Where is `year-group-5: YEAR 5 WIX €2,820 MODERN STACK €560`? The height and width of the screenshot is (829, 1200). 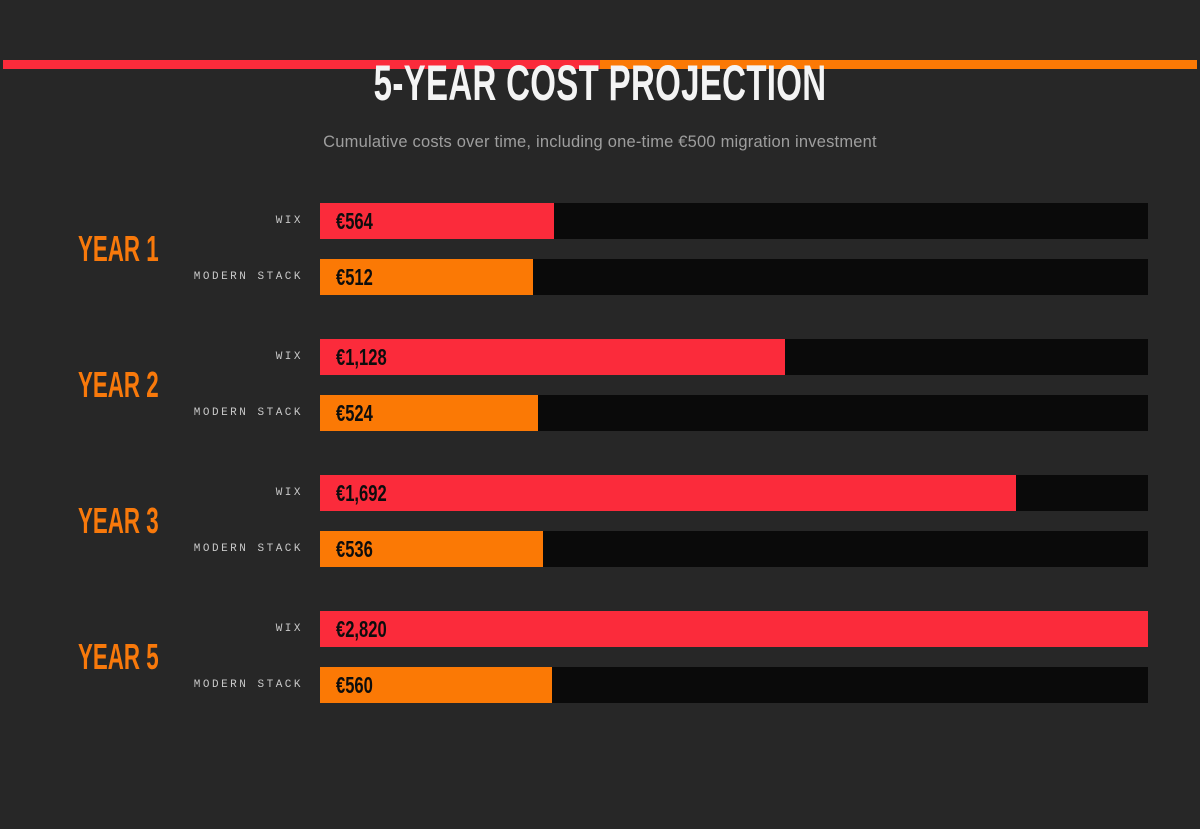 year-group-5: YEAR 5 WIX €2,820 MODERN STACK €560 is located at coordinates (600, 657).